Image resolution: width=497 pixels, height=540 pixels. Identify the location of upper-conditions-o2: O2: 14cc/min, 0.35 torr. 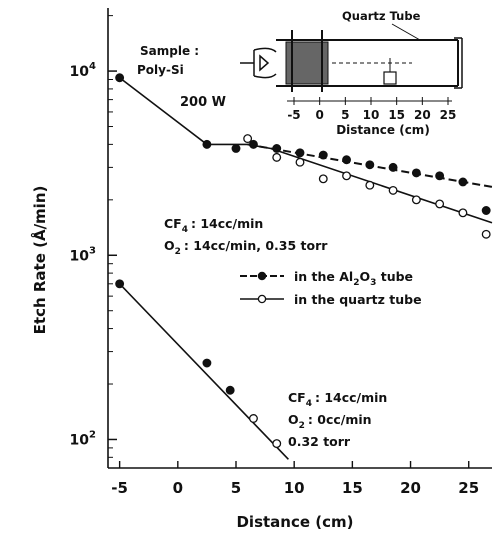
(246, 247).